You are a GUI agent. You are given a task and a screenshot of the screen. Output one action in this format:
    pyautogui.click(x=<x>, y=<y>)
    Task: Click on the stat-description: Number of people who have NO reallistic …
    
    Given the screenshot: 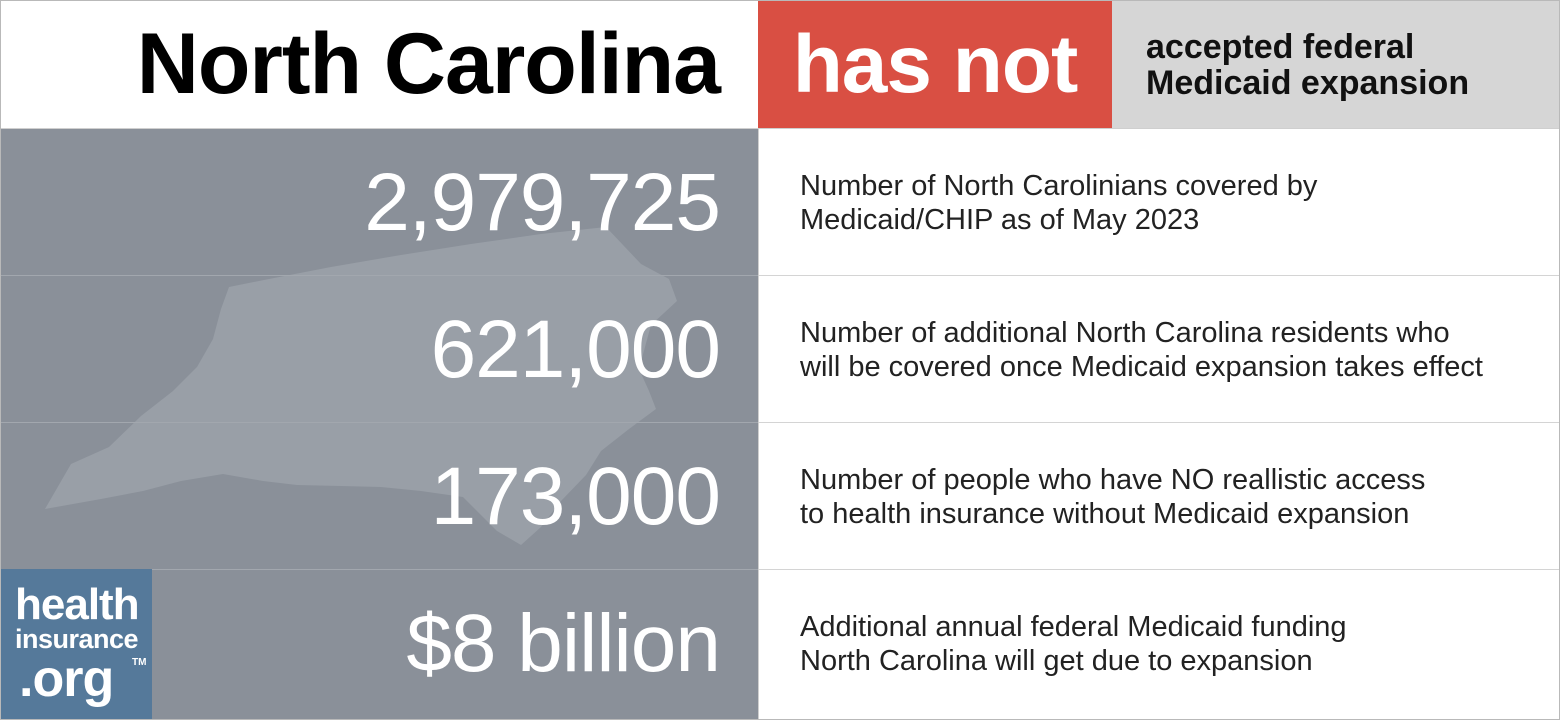 What is the action you would take?
    pyautogui.click(x=1170, y=496)
    